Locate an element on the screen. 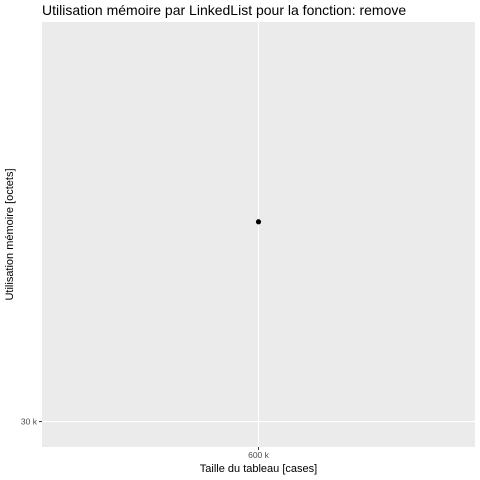  axis-ticks: 600 k 30 k is located at coordinates (145, 438).